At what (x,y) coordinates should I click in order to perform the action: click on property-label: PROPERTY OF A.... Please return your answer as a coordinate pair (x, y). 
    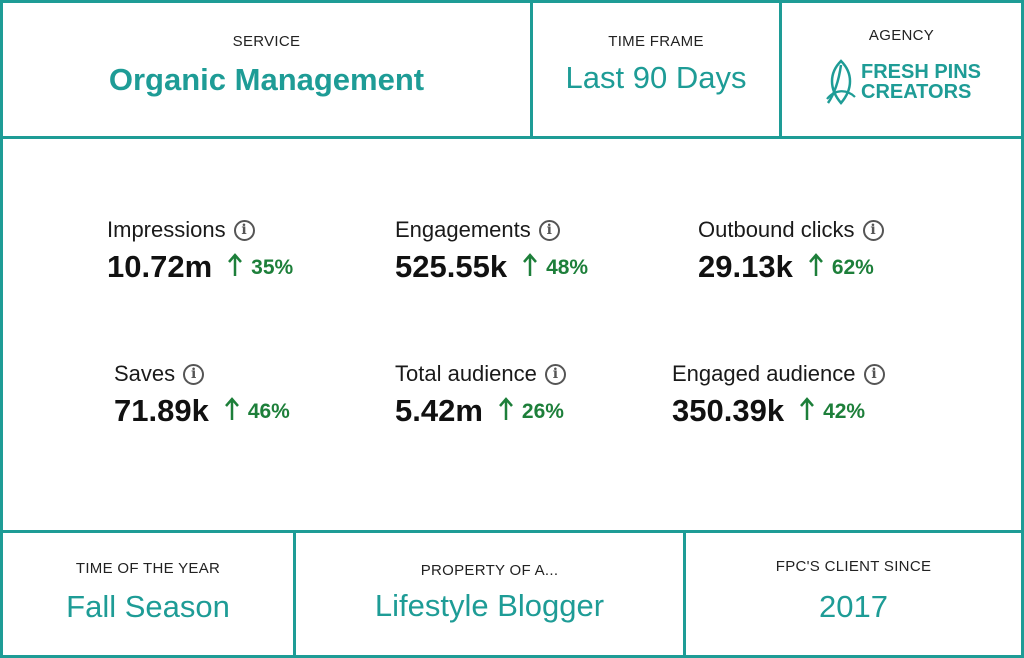
    Looking at the image, I should click on (489, 570).